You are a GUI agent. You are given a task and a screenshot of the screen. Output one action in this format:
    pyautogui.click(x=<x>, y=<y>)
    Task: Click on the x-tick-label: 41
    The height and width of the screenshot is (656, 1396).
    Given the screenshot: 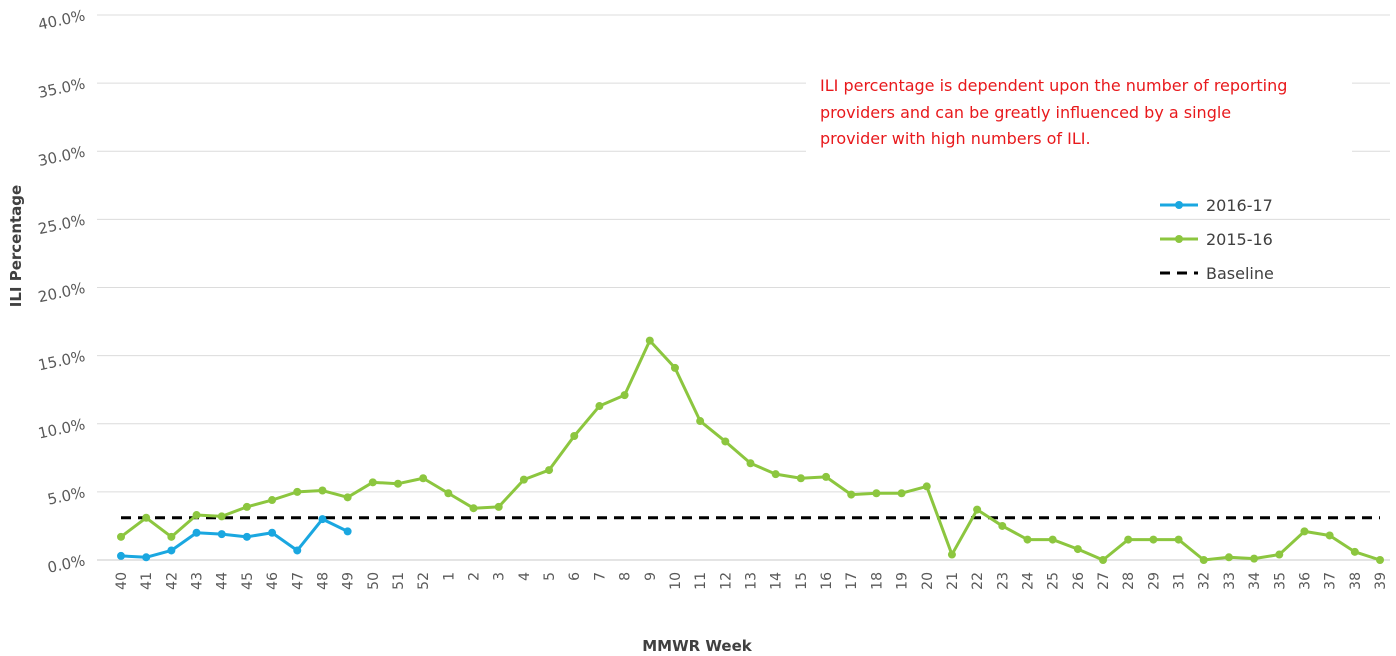 What is the action you would take?
    pyautogui.click(x=147, y=581)
    